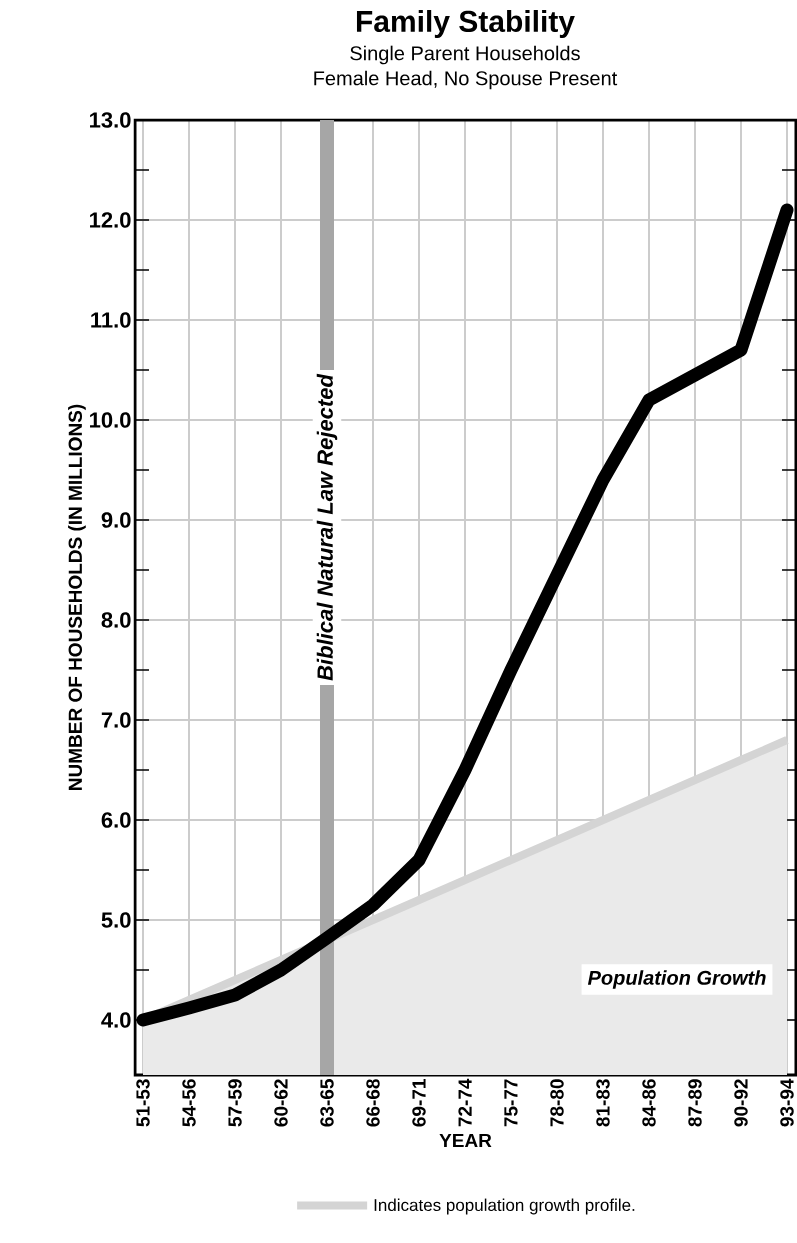 The width and height of the screenshot is (797, 1243). I want to click on x-tick-label: 60-62, so click(281, 1103).